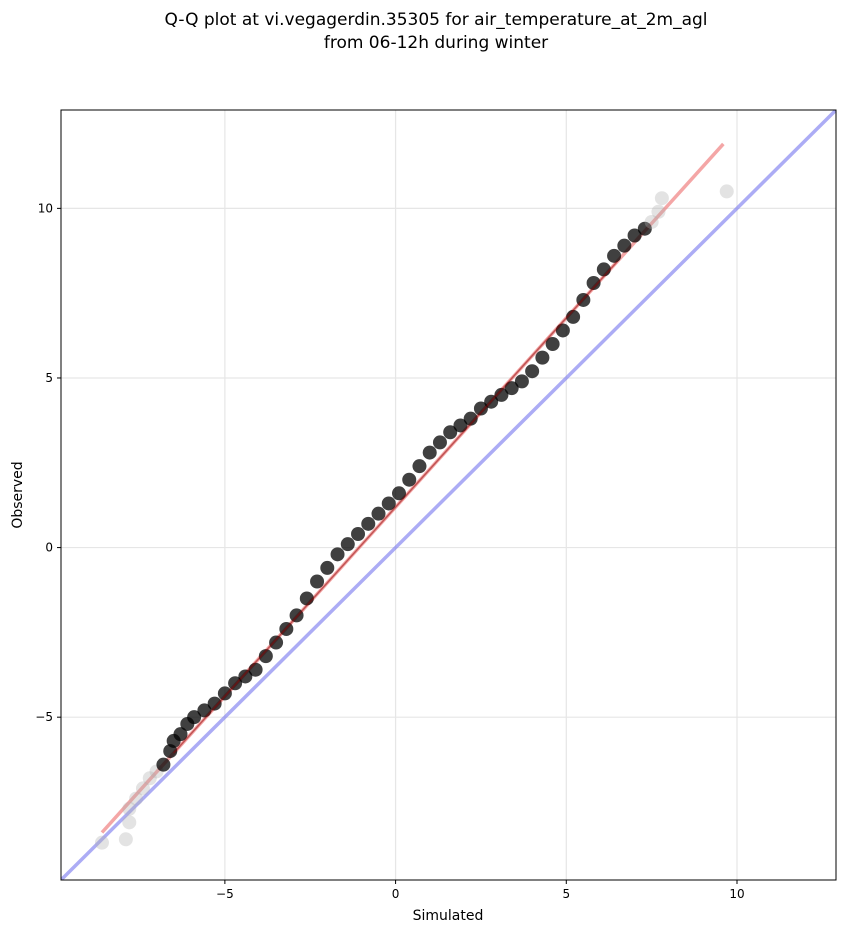 The image size is (845, 934). I want to click on y-tick-label: −5, so click(44, 717).